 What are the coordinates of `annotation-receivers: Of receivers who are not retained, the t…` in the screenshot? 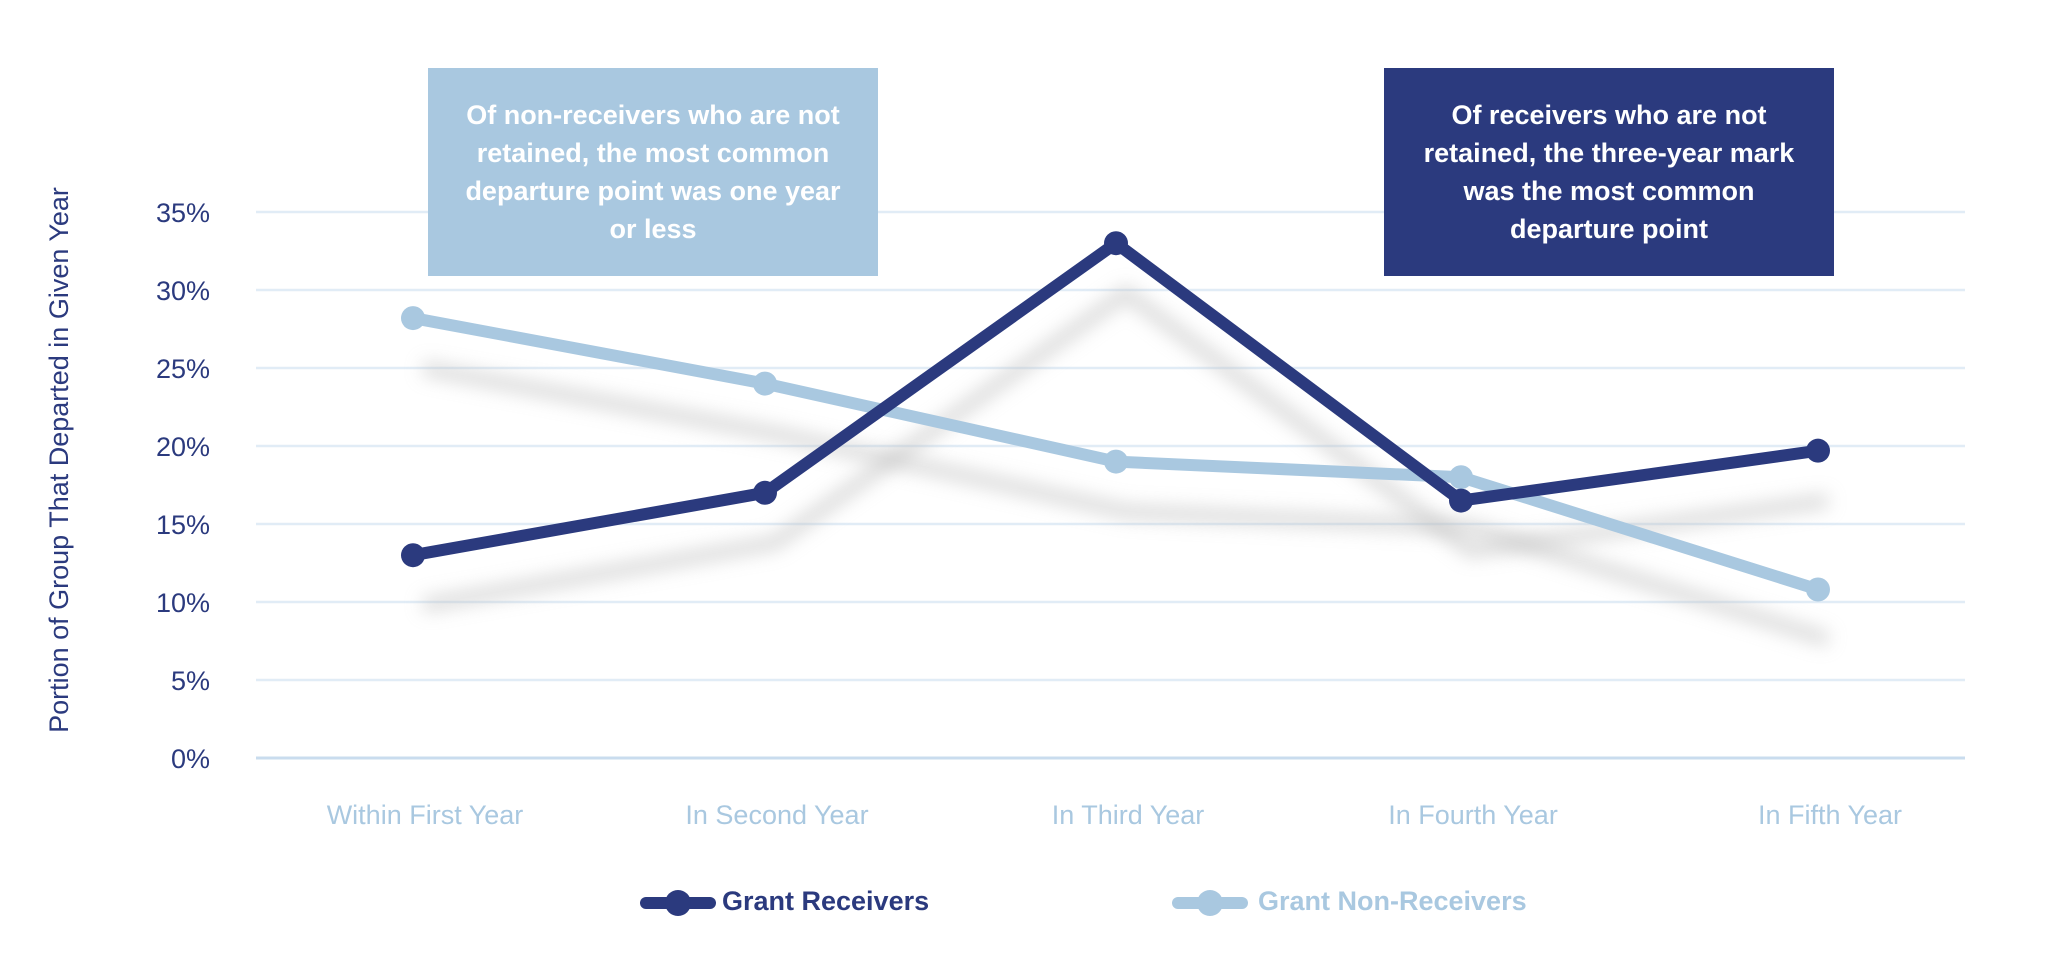 It's located at (1609, 172).